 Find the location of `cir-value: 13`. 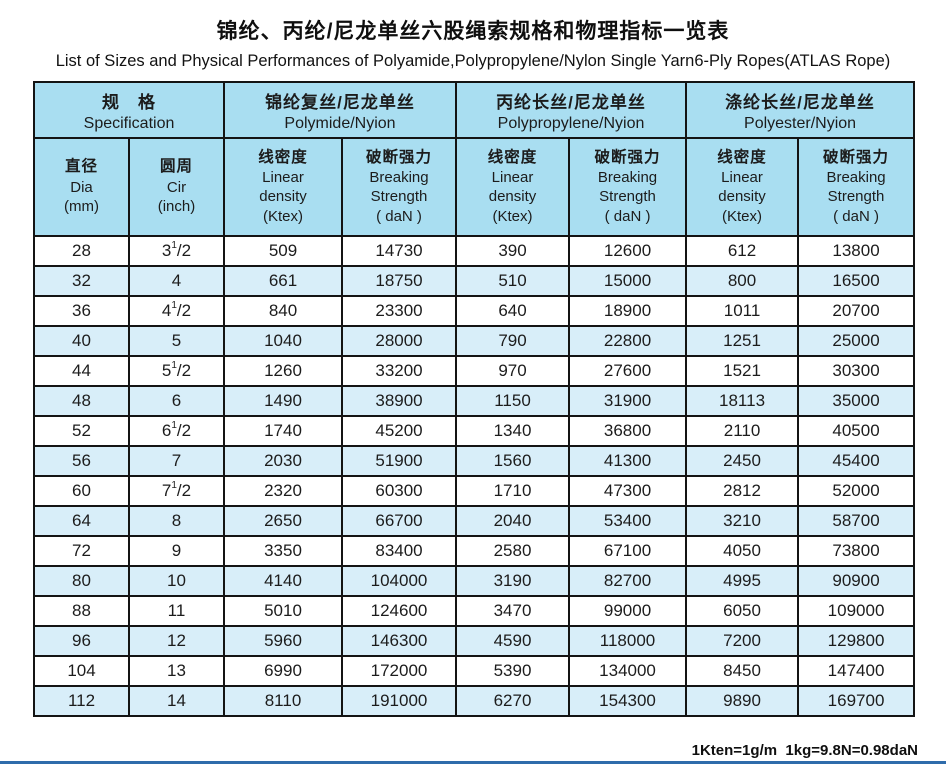

cir-value: 13 is located at coordinates (176, 671).